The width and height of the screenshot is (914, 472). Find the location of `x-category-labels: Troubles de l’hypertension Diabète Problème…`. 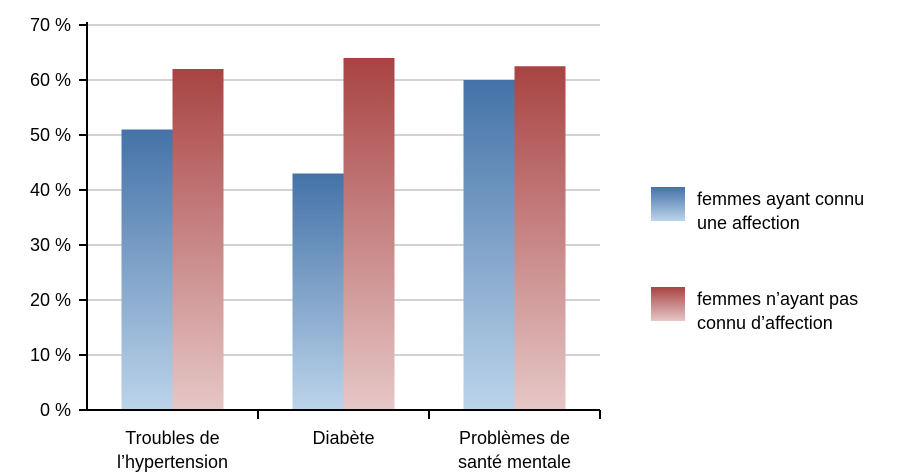

x-category-labels: Troubles de l’hypertension Diabète Problème… is located at coordinates (344, 450).